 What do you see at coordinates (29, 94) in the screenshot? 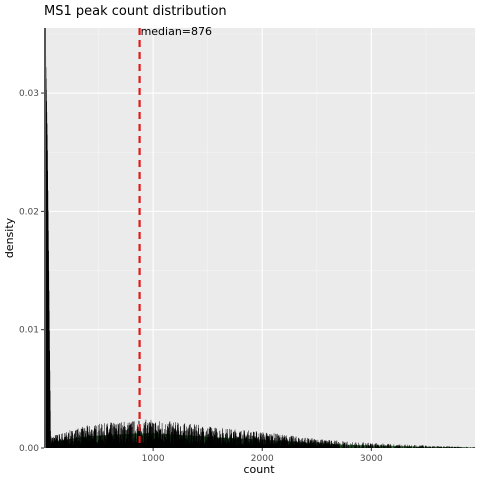
I see `y-tick-label: 0.03` at bounding box center [29, 94].